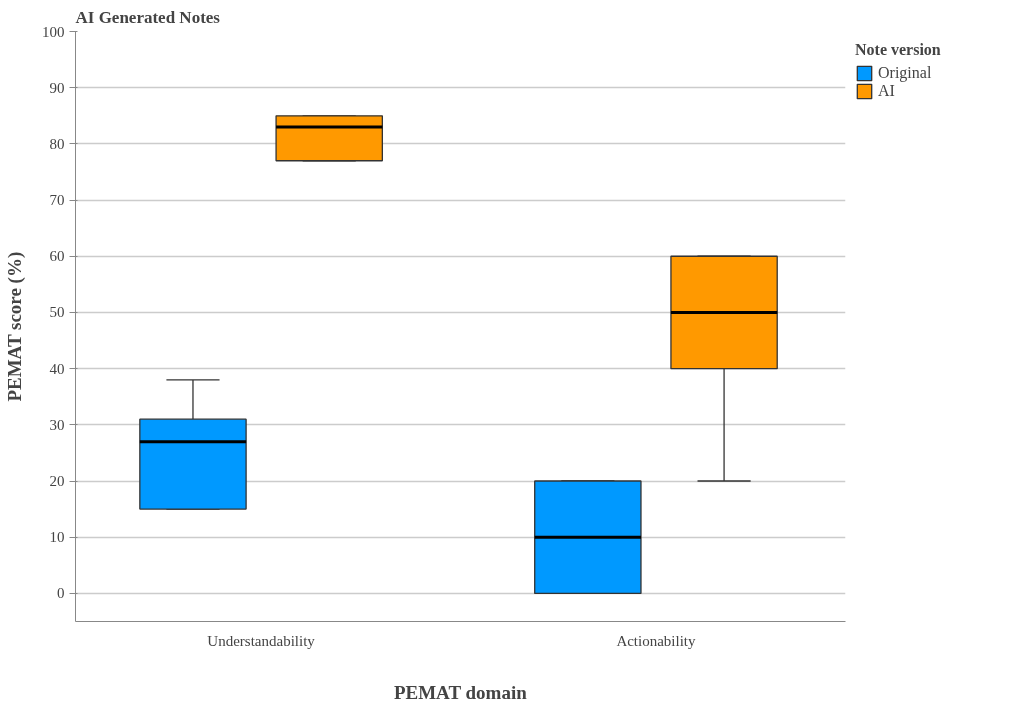 Image resolution: width=1026 pixels, height=702 pixels. Describe the element at coordinates (905, 73) in the screenshot. I see `legend-label: Original` at that location.